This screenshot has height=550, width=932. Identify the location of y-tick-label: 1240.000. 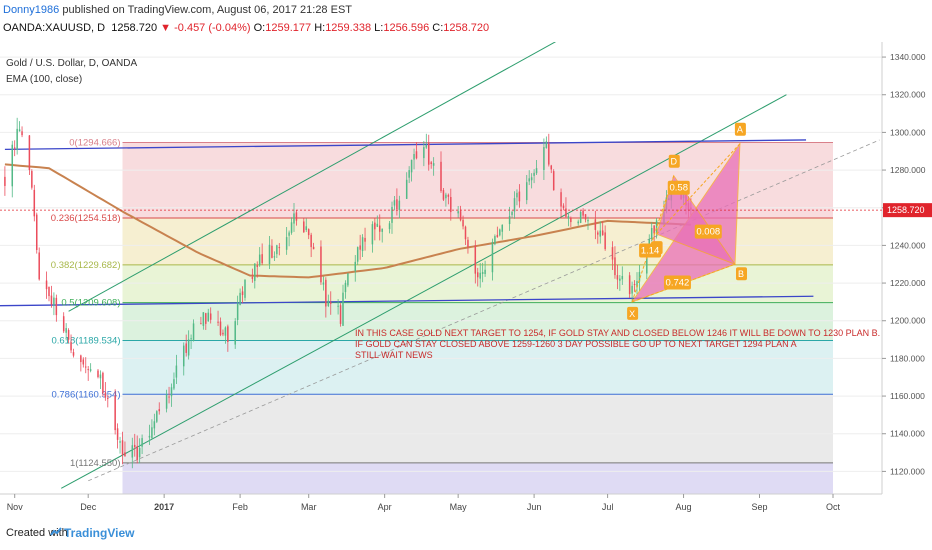
(908, 245).